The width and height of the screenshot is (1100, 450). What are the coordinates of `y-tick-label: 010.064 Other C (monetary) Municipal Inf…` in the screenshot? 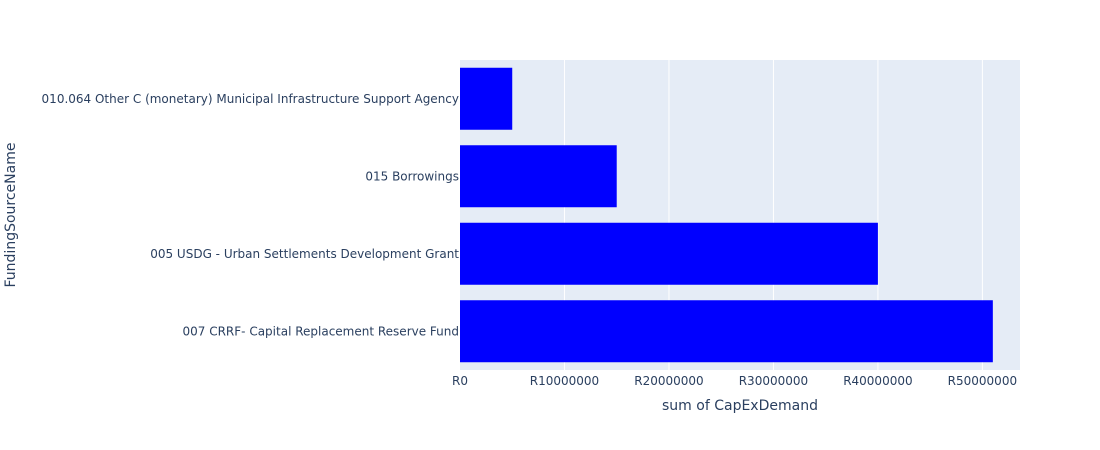 It's located at (250, 99).